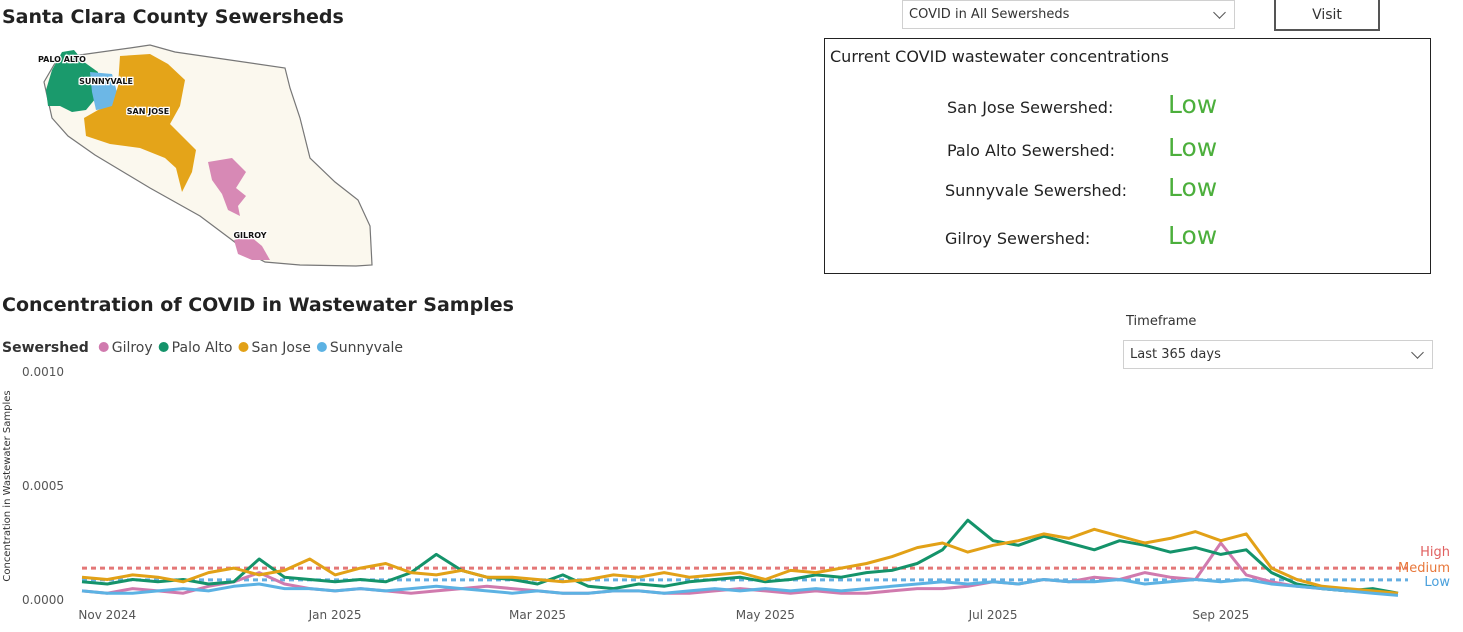  Describe the element at coordinates (148, 111) in the screenshot. I see `map-label: SAN JOSE` at that location.